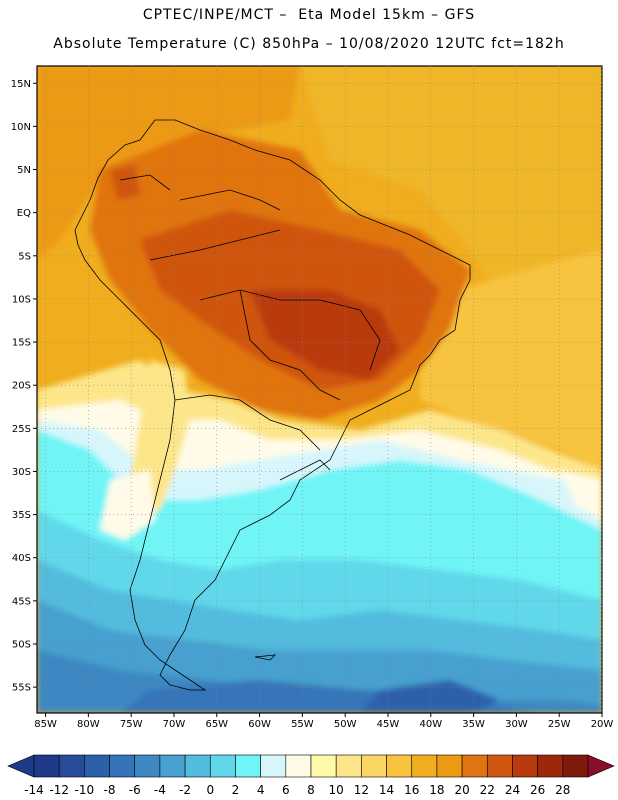  Describe the element at coordinates (21, 644) in the screenshot. I see `lat-label: 50S` at that location.